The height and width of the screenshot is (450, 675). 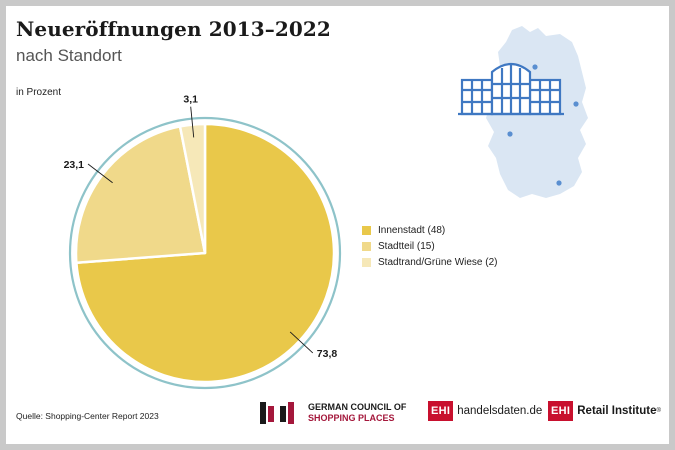 What do you see at coordinates (500, 411) in the screenshot?
I see `ehi-handelsdaten-text: handelsdaten.de` at bounding box center [500, 411].